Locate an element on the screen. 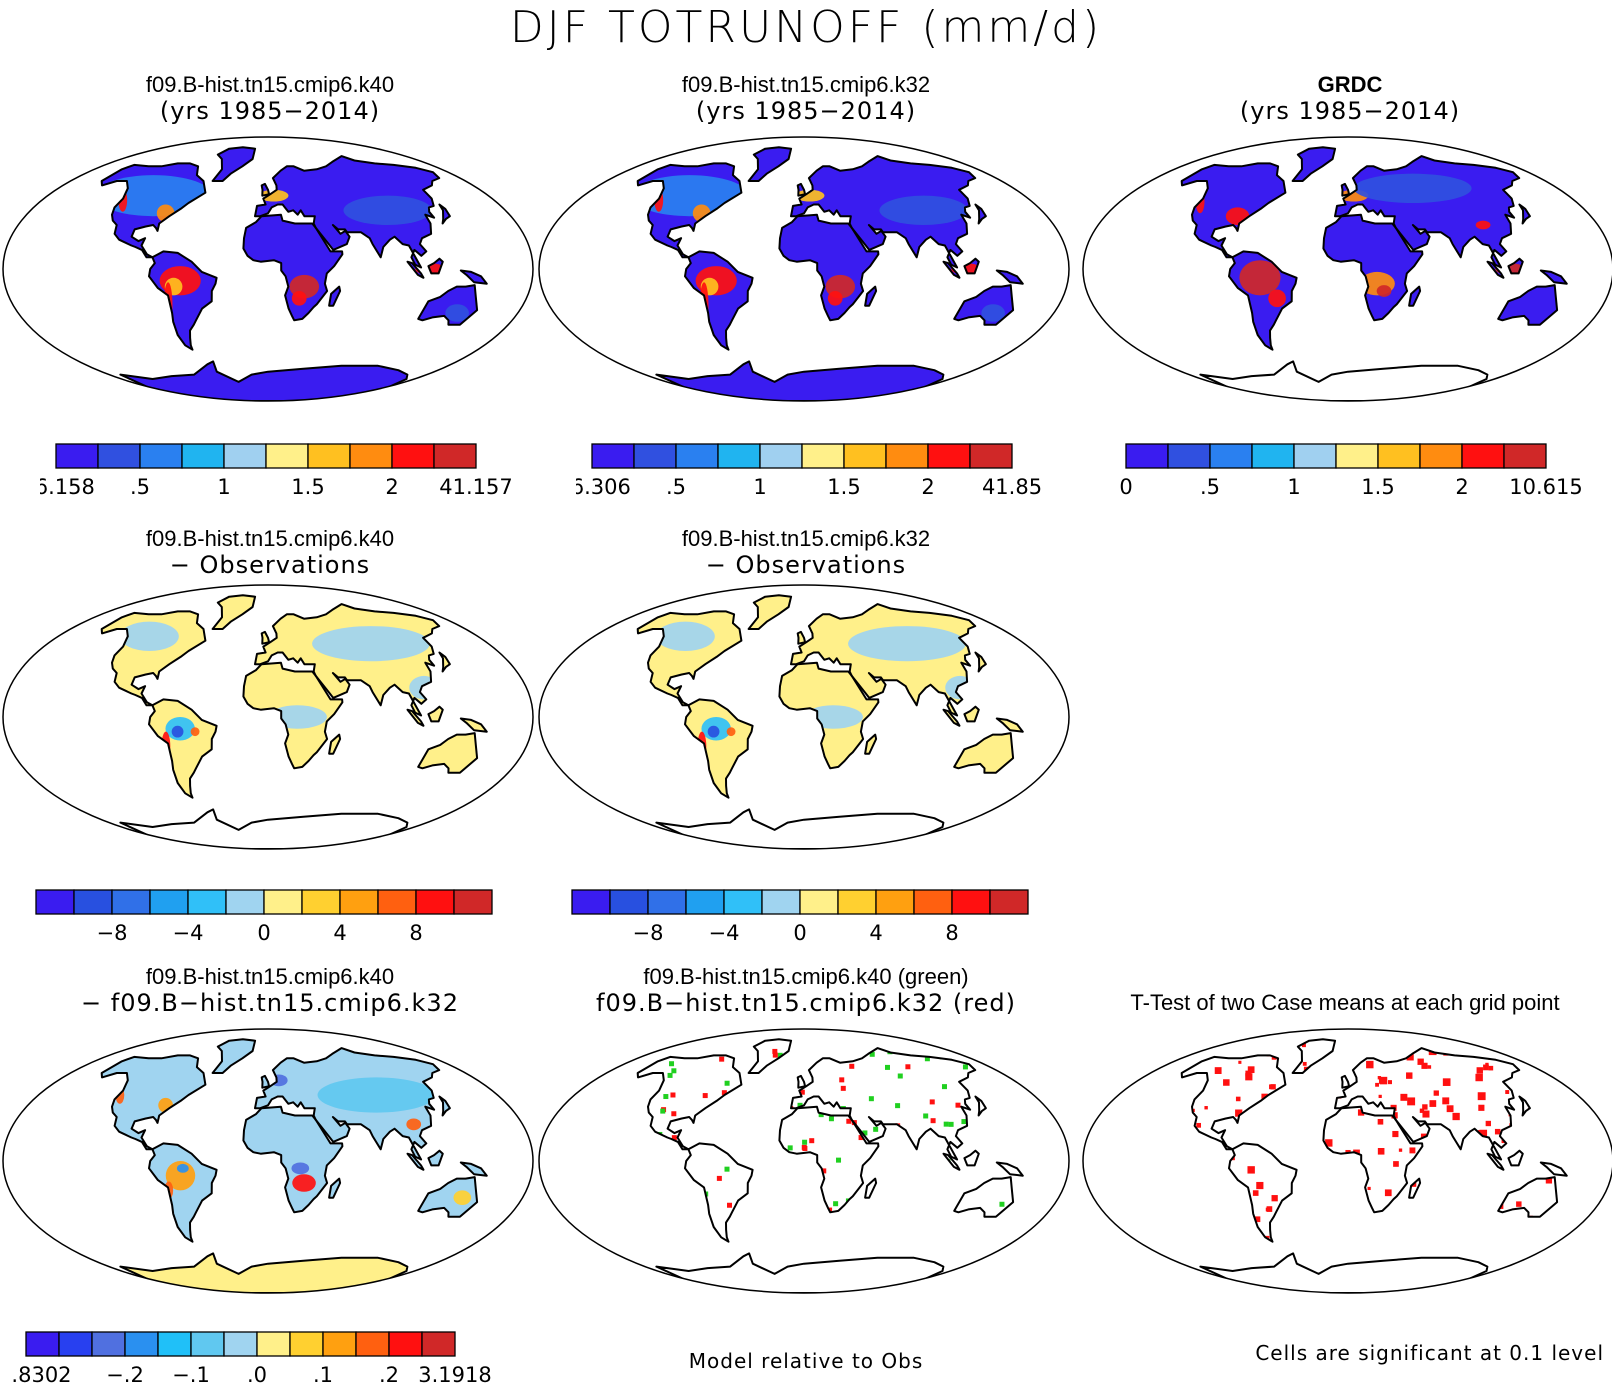 The width and height of the screenshot is (1612, 1390). land-madagascar is located at coordinates (335, 296).